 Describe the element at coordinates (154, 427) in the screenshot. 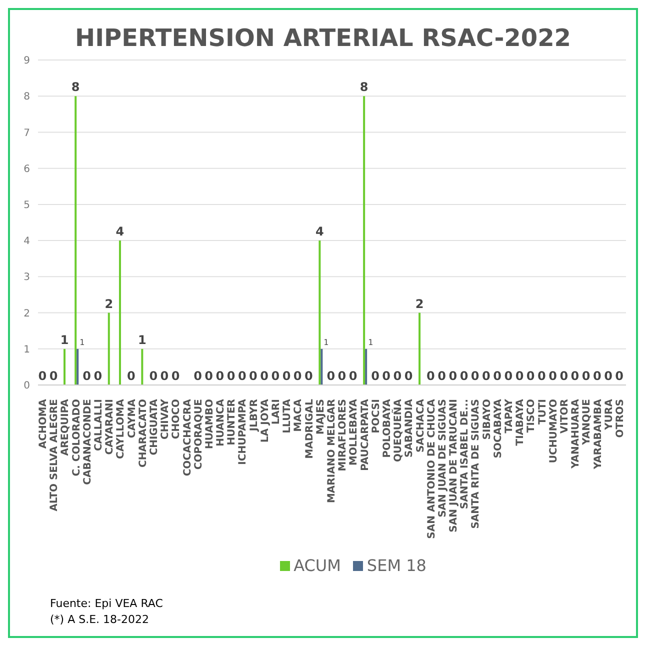

I see `x-tick-label: CHIGUATA` at that location.